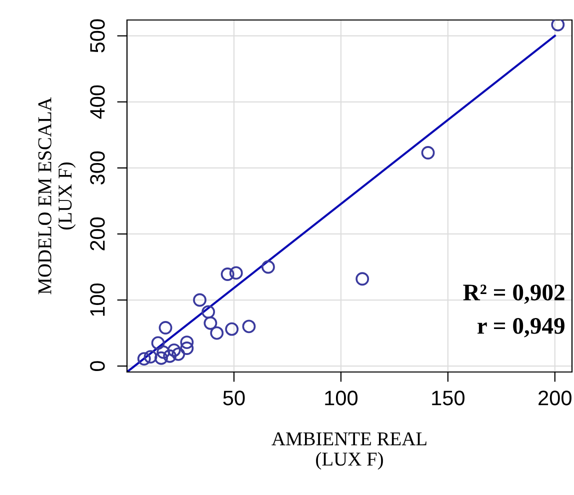  Describe the element at coordinates (97, 299) in the screenshot. I see `y-tick-label: 100` at that location.